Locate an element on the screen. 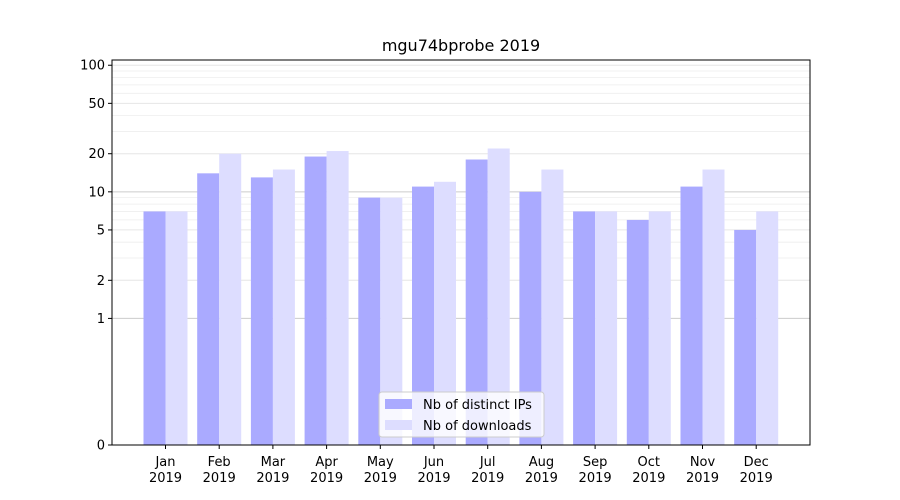  legend-label: Nb of downloads is located at coordinates (477, 426).